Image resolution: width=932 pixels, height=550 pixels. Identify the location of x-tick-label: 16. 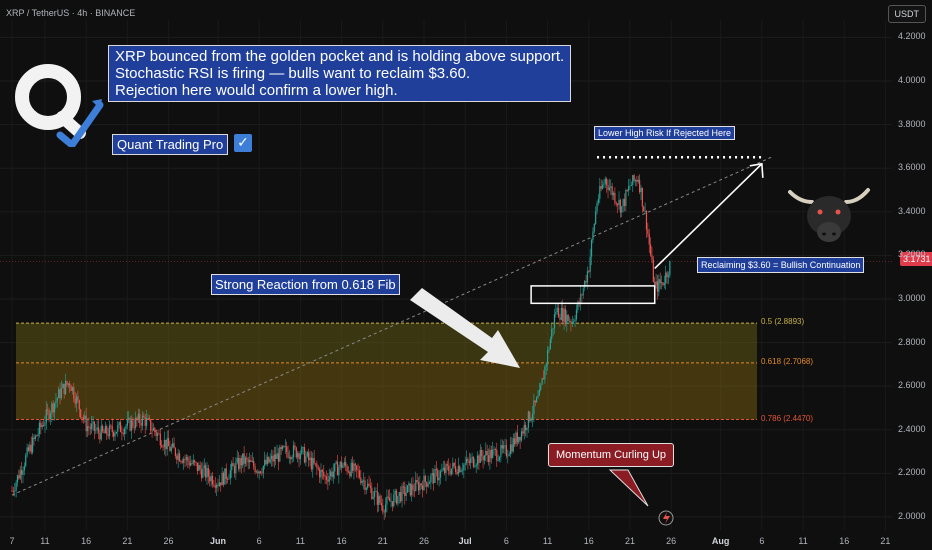
(341, 541).